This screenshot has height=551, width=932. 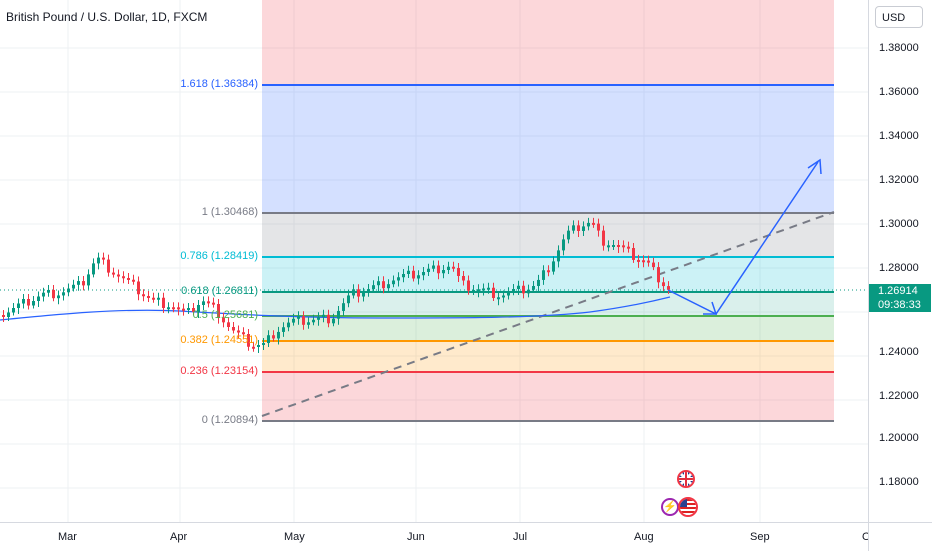 I want to click on currency-selector: USD, so click(x=899, y=17).